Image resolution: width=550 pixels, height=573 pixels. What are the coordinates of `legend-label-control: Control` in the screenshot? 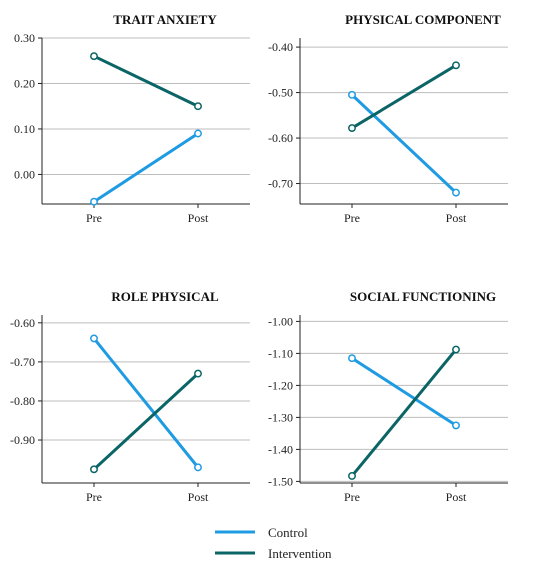 It's located at (288, 532).